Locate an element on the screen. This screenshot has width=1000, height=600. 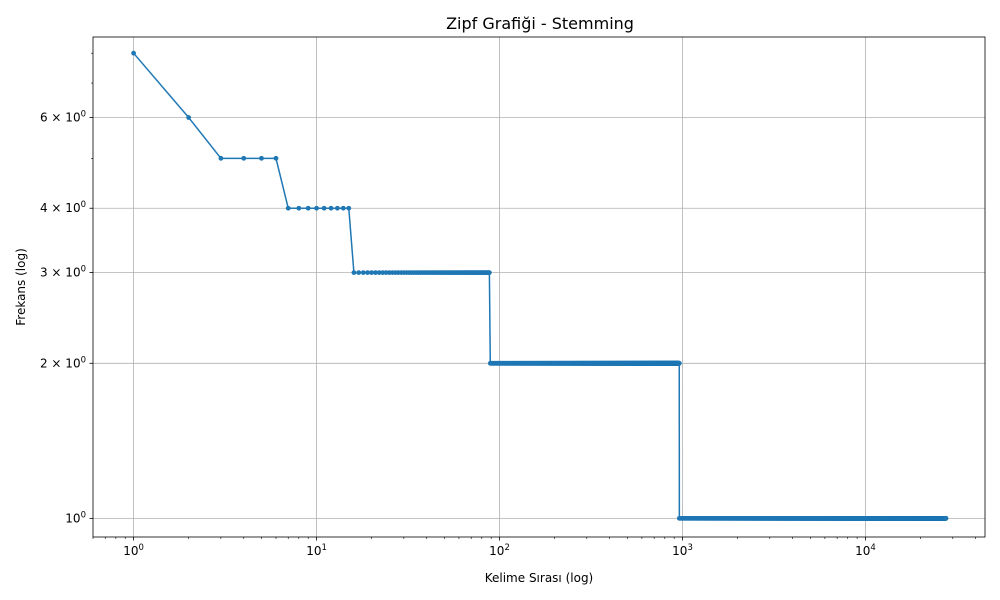
x-tick-label: 100 is located at coordinates (133, 550).